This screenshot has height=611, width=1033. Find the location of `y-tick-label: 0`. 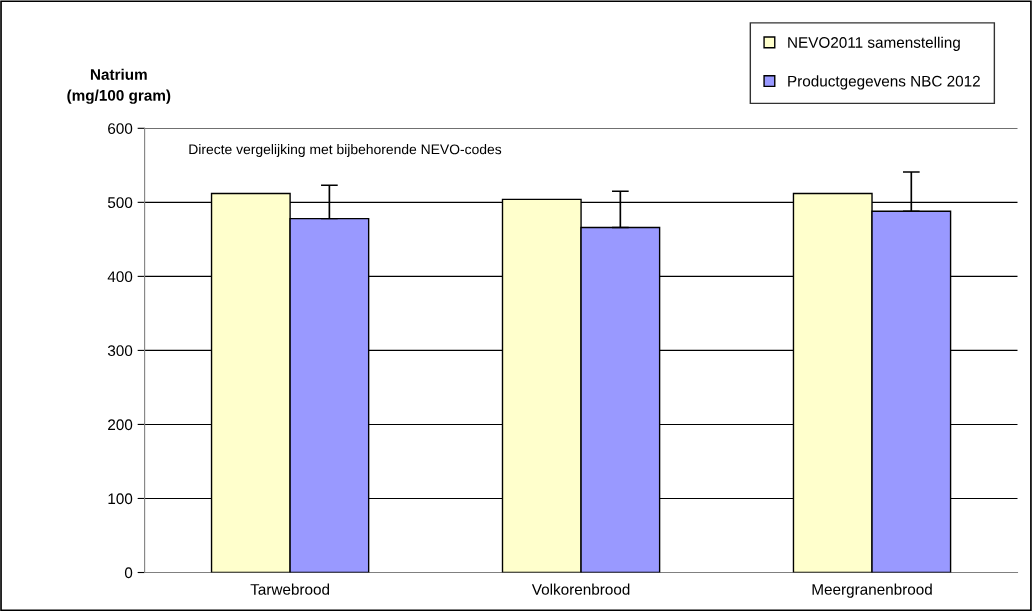

y-tick-label: 0 is located at coordinates (128, 573).